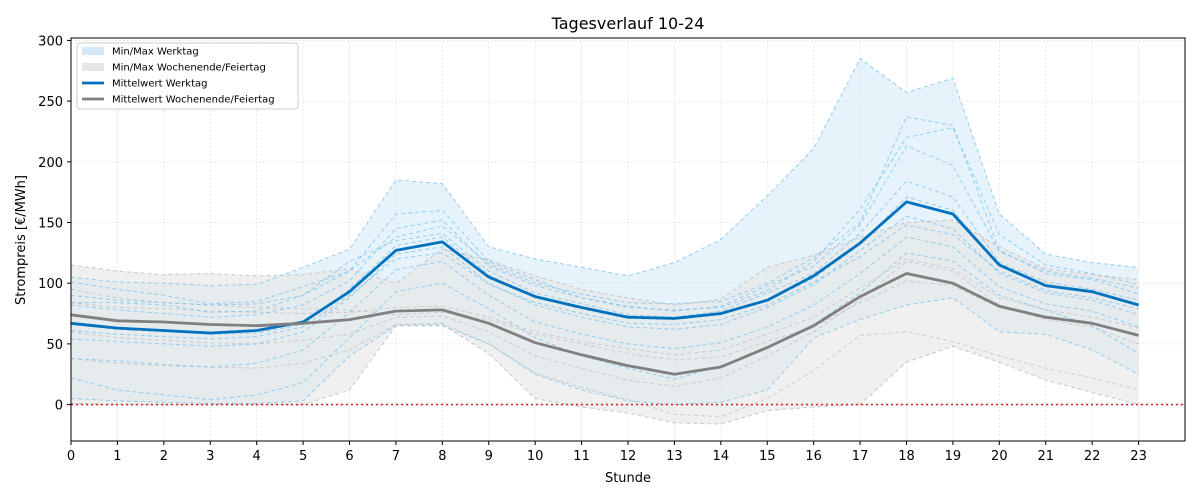 Image resolution: width=1200 pixels, height=500 pixels. What do you see at coordinates (813, 456) in the screenshot?
I see `x-tick-label: 16` at bounding box center [813, 456].